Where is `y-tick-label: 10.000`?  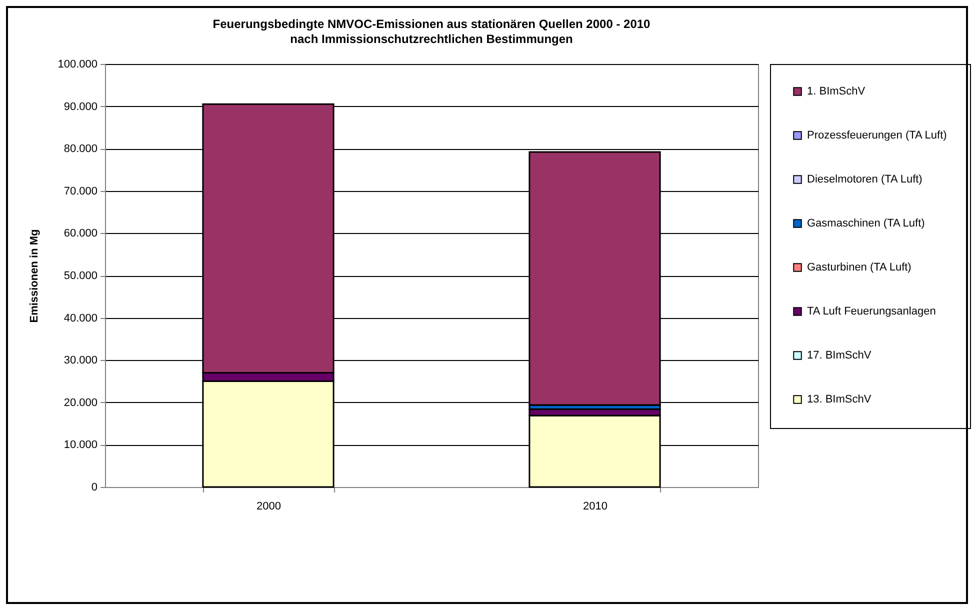 y-tick-label: 10.000 is located at coordinates (81, 445).